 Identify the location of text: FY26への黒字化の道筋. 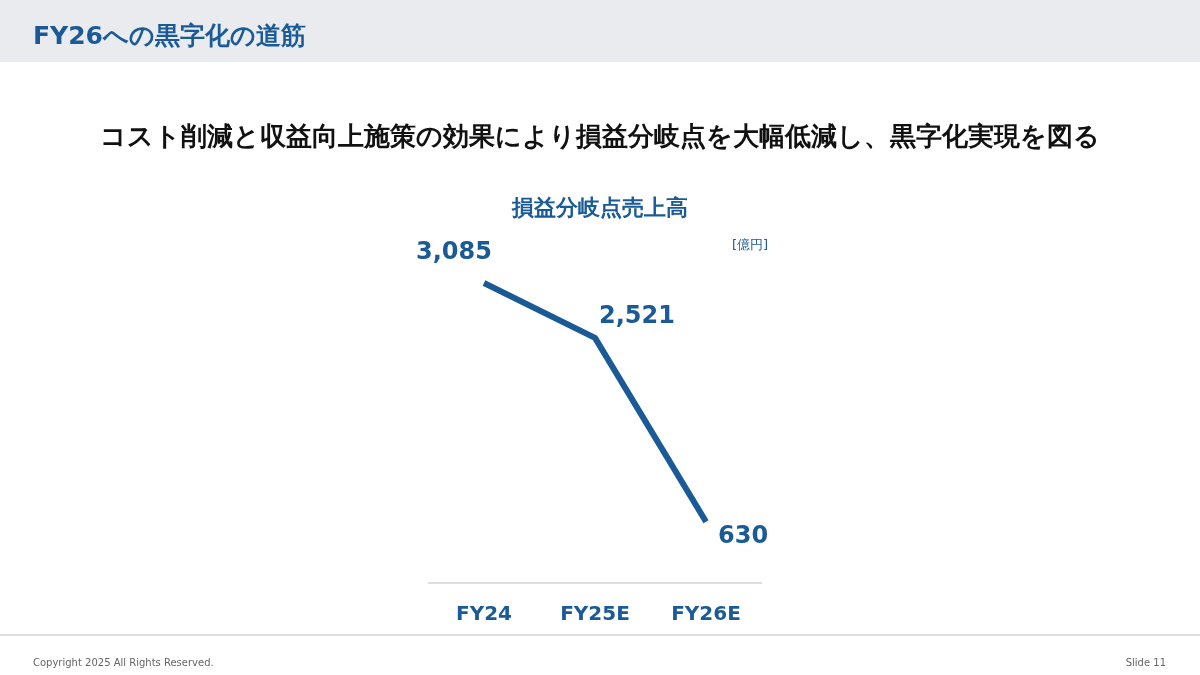
(169, 35).